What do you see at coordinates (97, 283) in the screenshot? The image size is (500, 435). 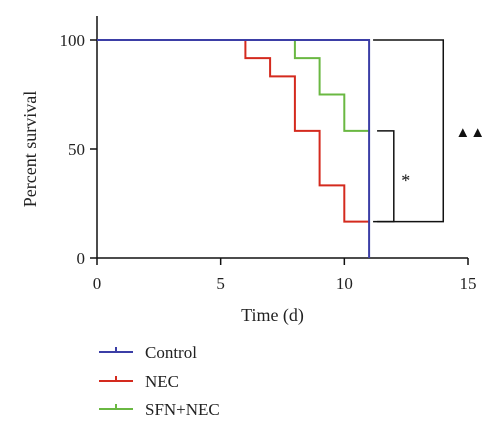 I see `x-tick-label: 0` at bounding box center [97, 283].